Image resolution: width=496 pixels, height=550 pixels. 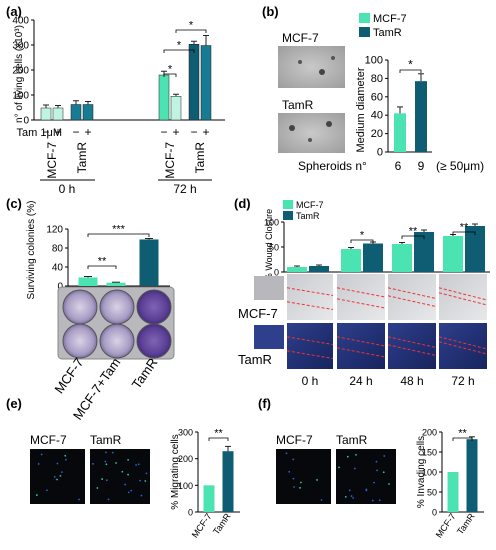 I want to click on spheroid-image-tamr, so click(x=311, y=133).